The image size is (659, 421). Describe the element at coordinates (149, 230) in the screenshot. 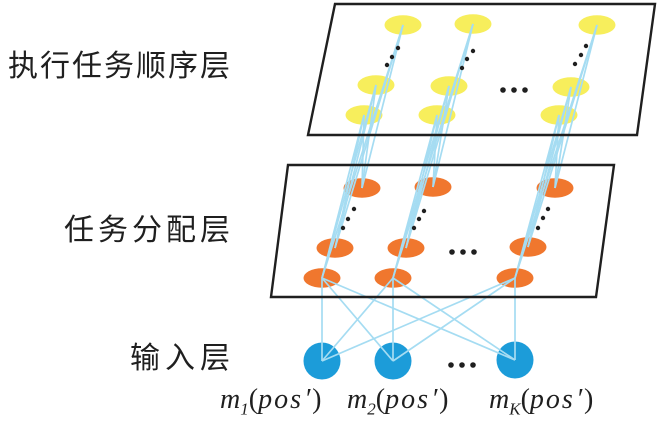

I see `label-hidden-layer: 任务分配层` at that location.